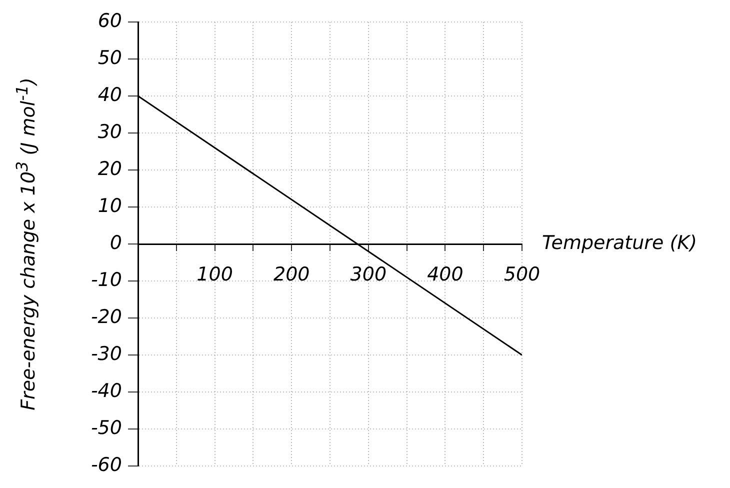  What do you see at coordinates (110, 95) in the screenshot?
I see `y-tick-label: 40` at bounding box center [110, 95].